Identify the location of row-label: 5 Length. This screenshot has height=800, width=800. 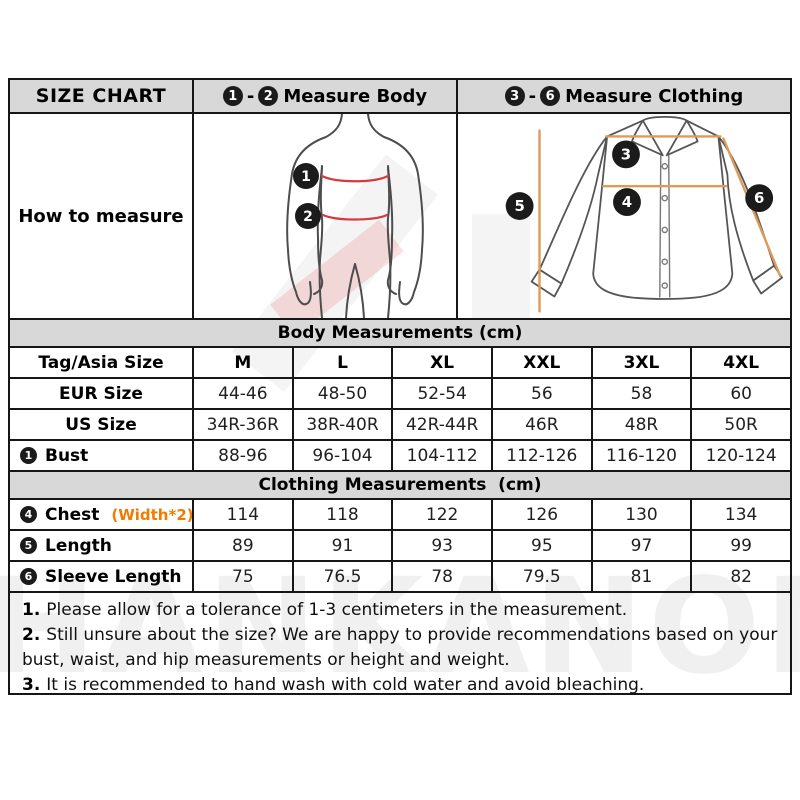
(101, 545).